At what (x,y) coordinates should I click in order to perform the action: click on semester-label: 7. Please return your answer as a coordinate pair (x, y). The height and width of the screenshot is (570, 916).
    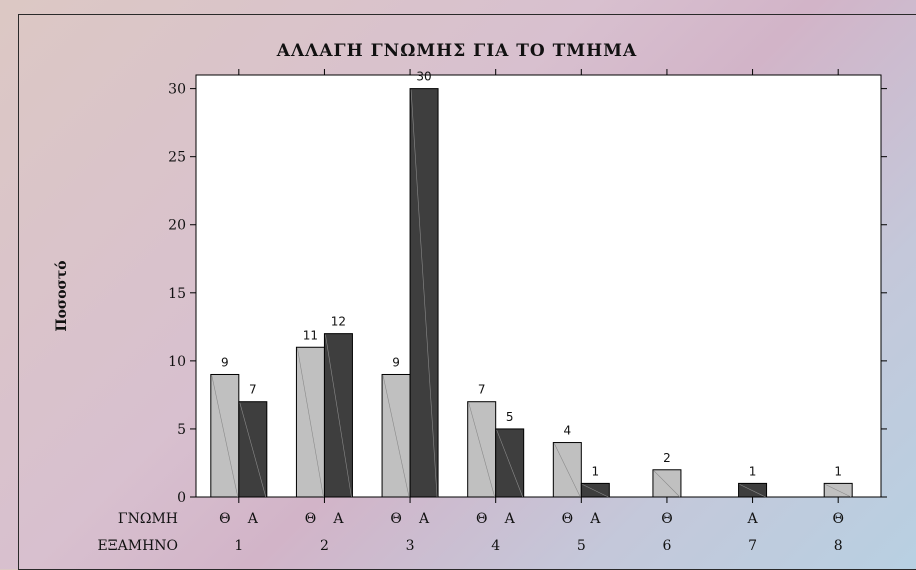
    Looking at the image, I should click on (752, 546).